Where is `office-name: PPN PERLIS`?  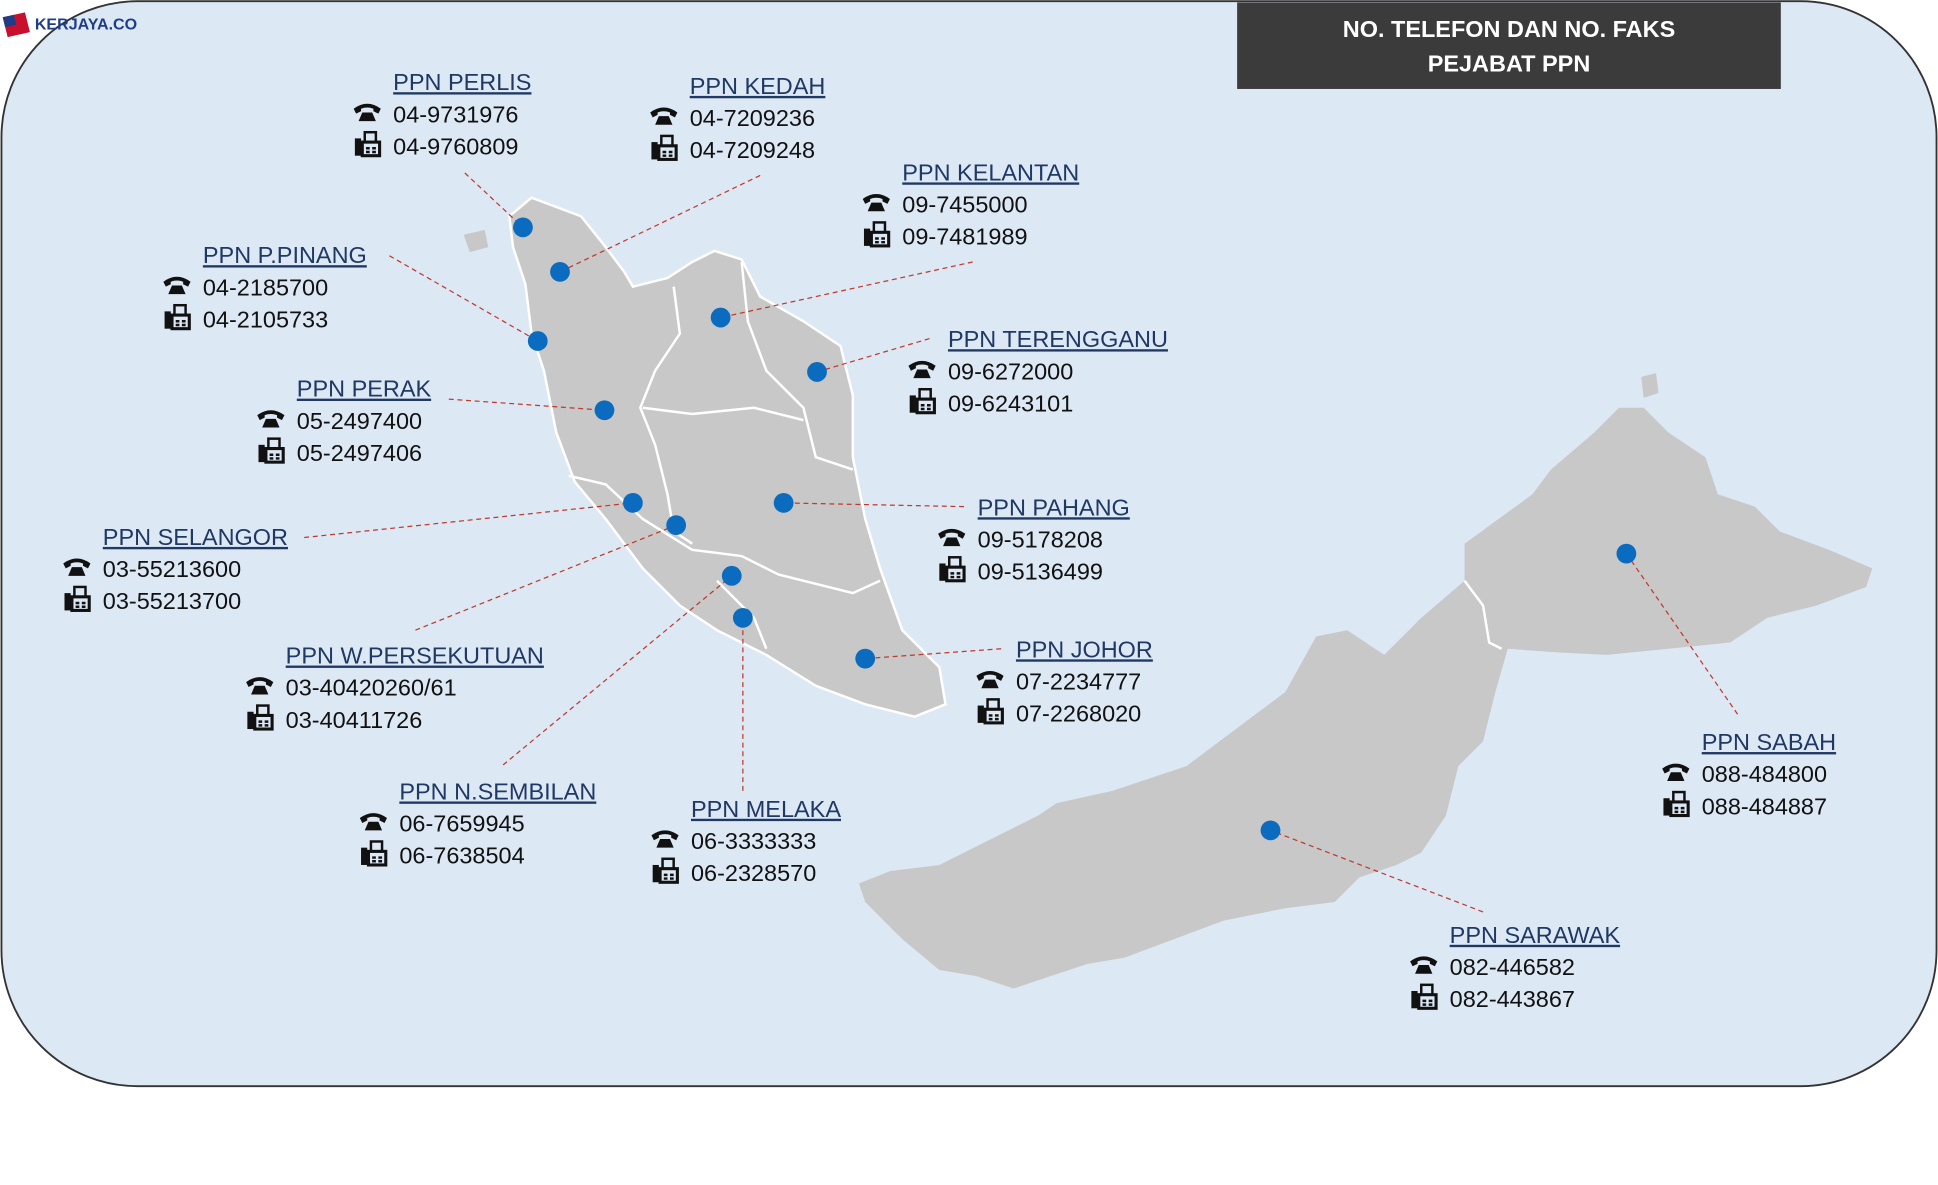
office-name: PPN PERLIS is located at coordinates (462, 82).